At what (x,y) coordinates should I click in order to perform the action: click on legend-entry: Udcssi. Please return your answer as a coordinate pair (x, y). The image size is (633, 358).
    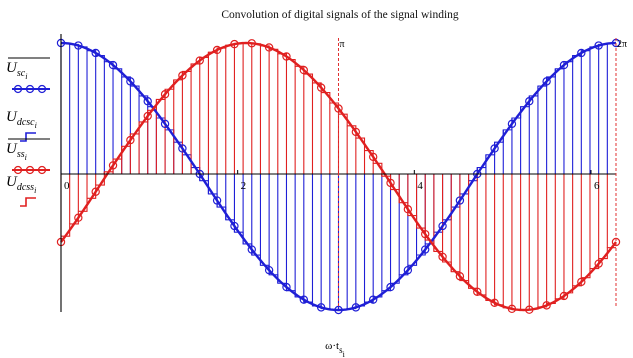
    Looking at the image, I should click on (21, 190).